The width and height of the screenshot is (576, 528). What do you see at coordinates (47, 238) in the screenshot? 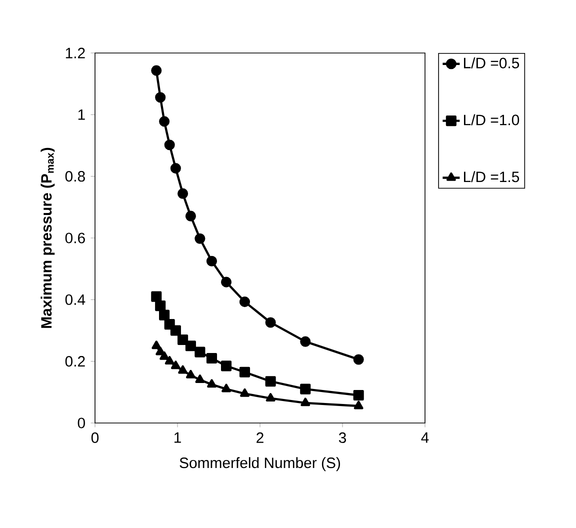
I see `y-axis-title: Maximum pressure (P$_{max}$)` at bounding box center [47, 238].